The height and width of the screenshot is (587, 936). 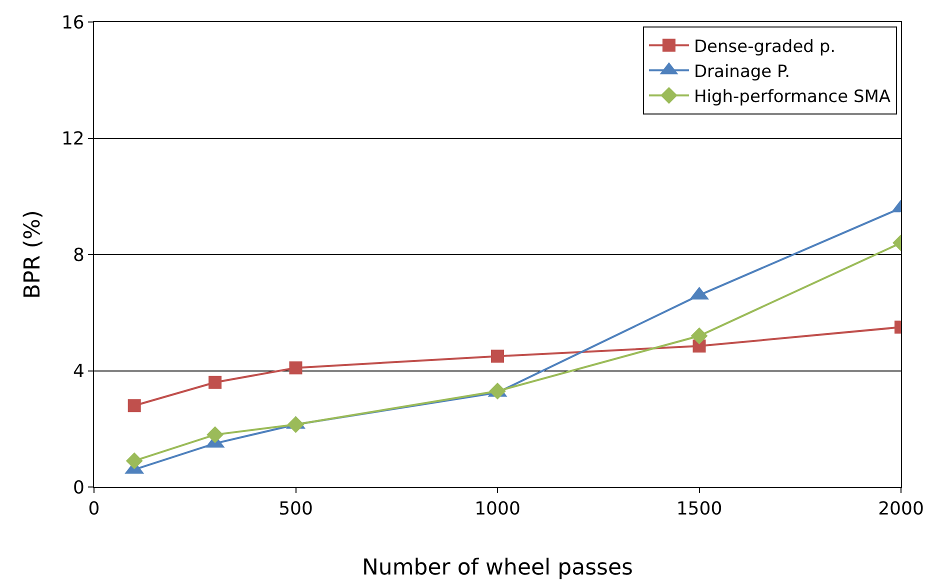 I want to click on y-tick-label: 4, so click(x=78, y=371).